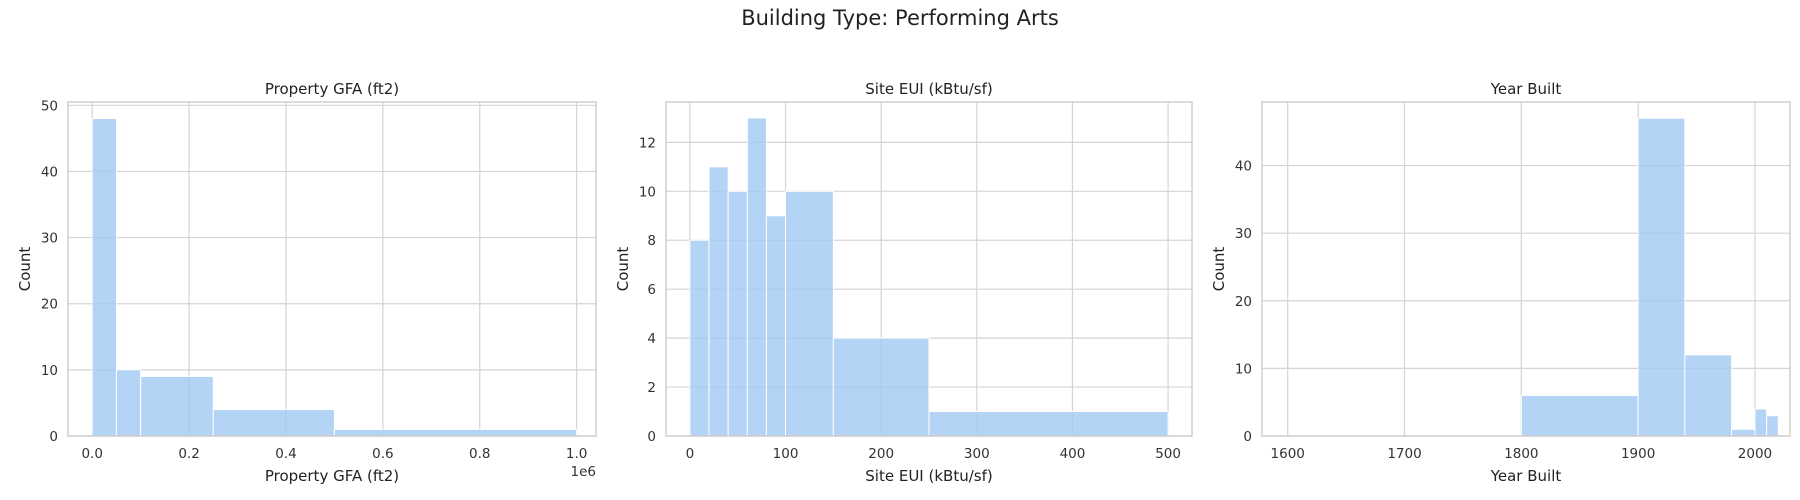 The height and width of the screenshot is (500, 1800). What do you see at coordinates (1526, 476) in the screenshot?
I see `x-axis-label: Year Built` at bounding box center [1526, 476].